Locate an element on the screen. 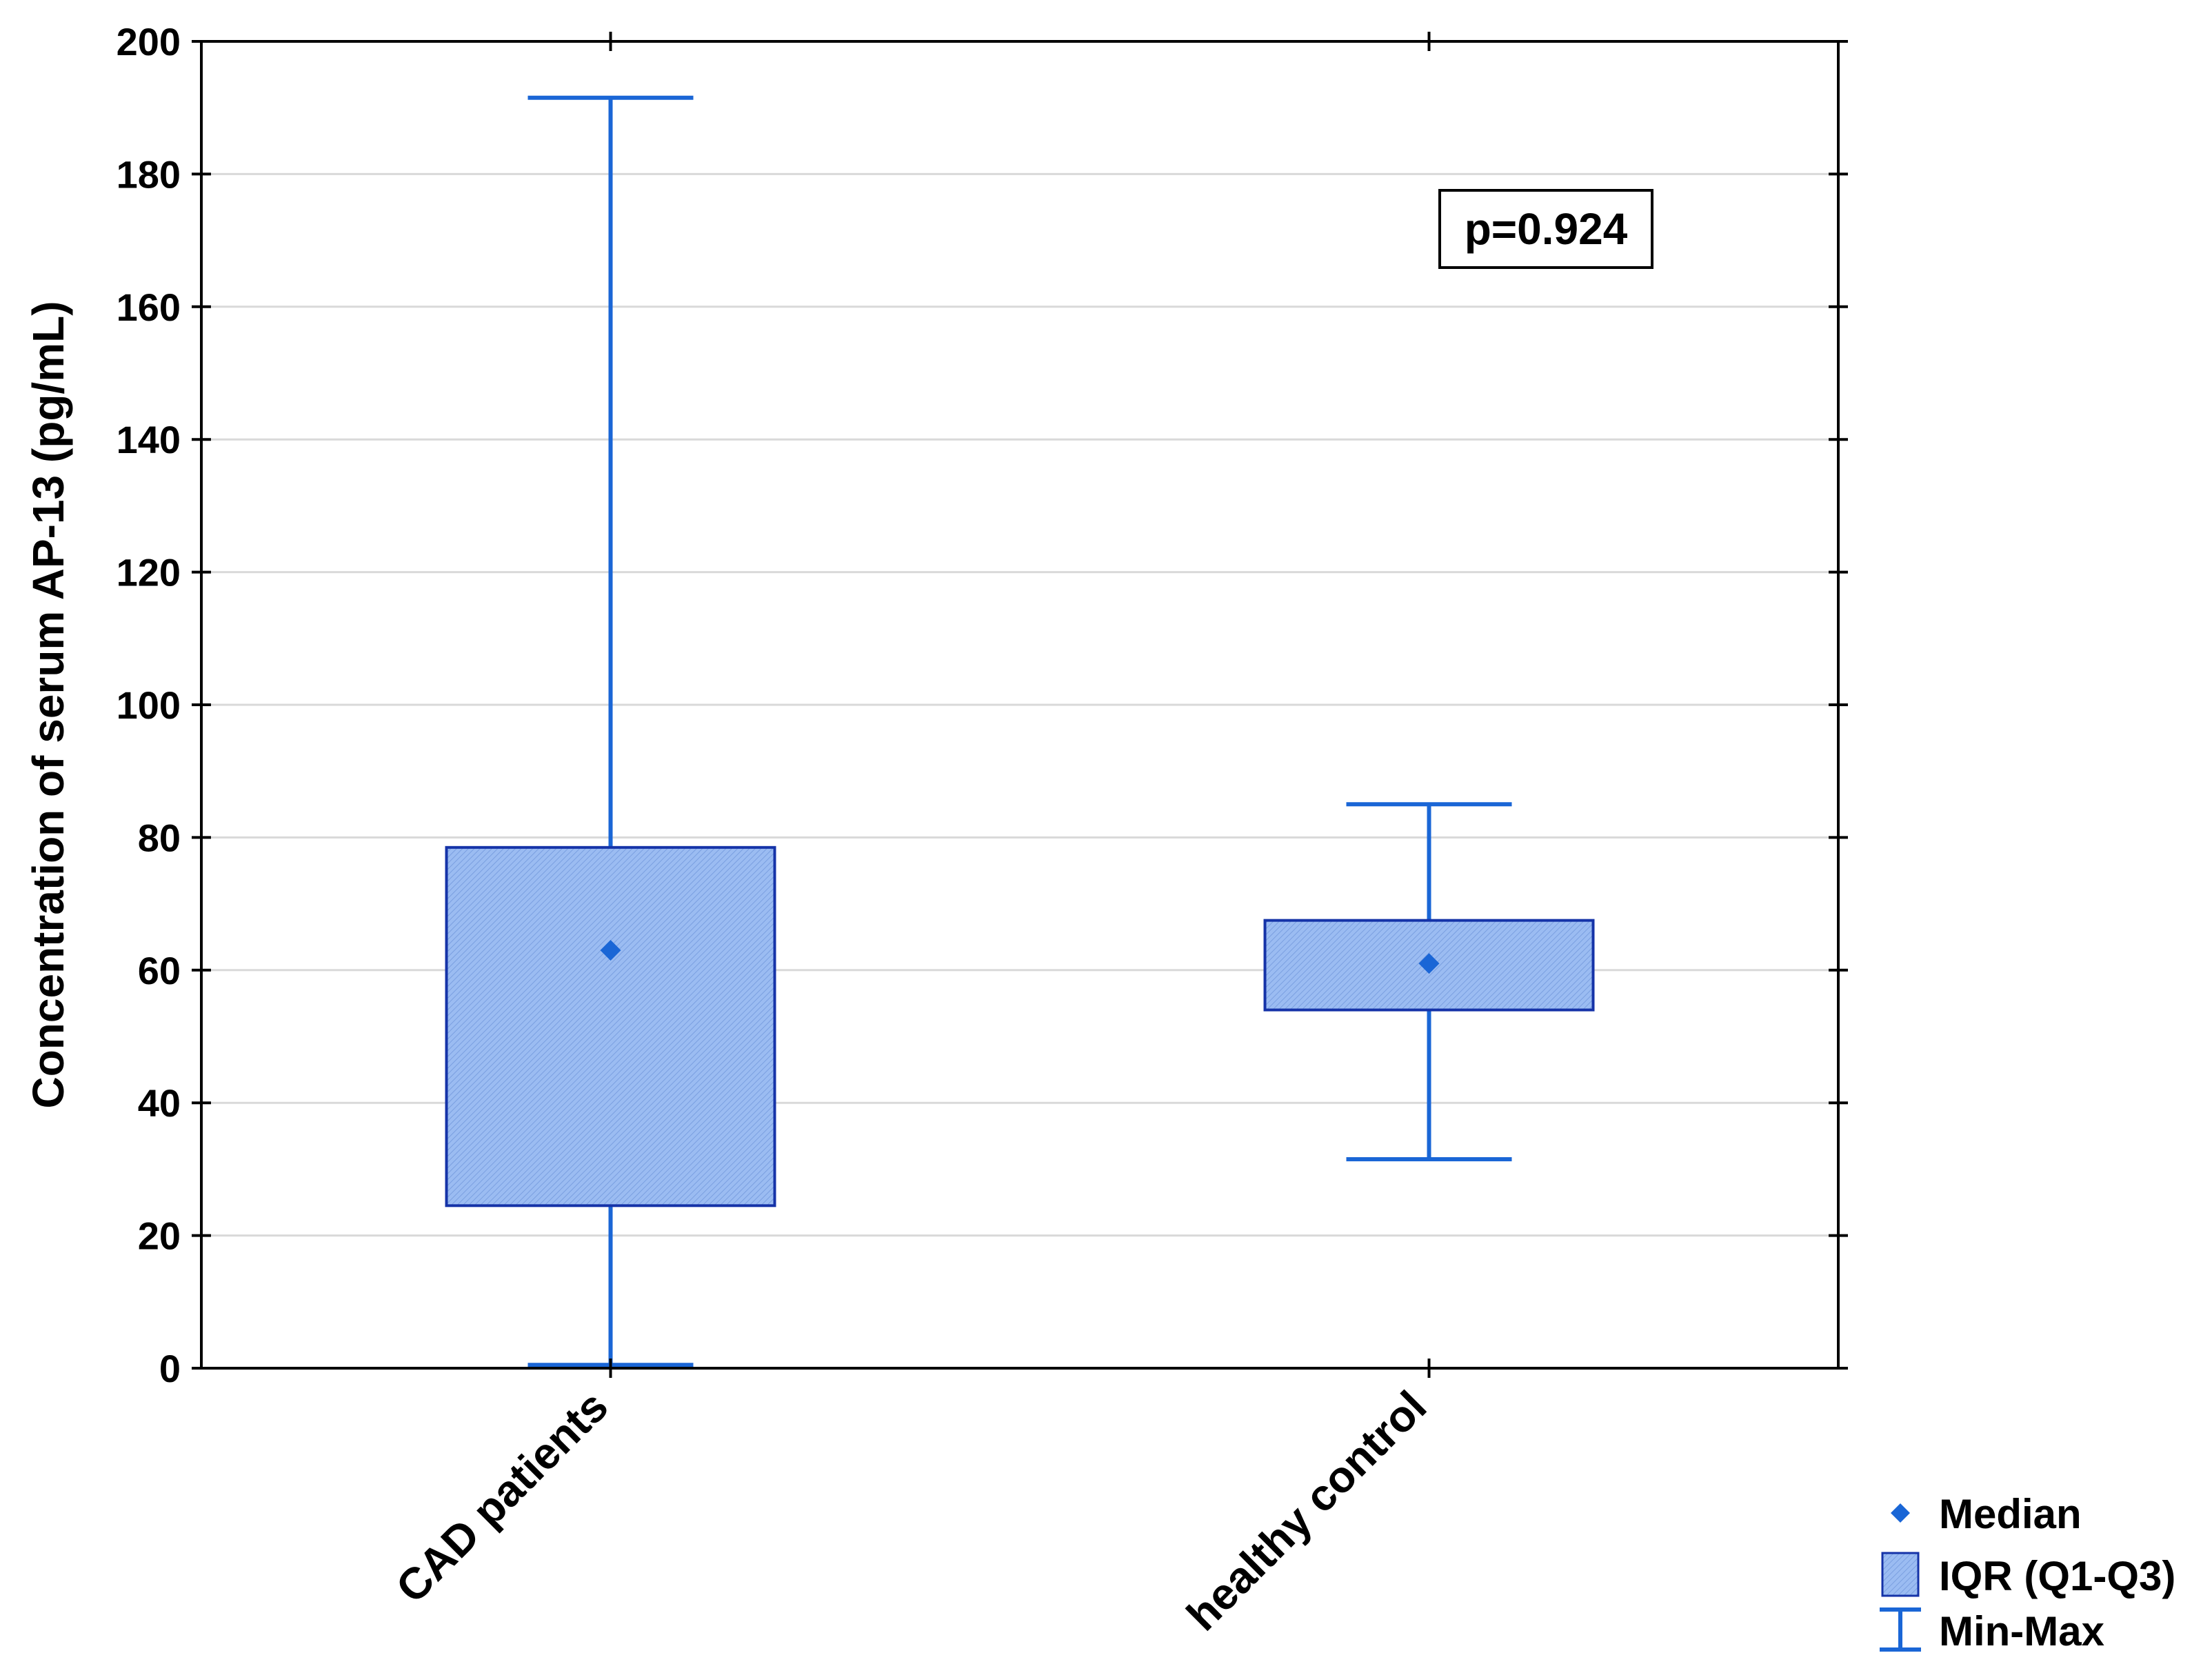 This screenshot has height=1673, width=2212. y-tick-label-180: 180 is located at coordinates (149, 174).